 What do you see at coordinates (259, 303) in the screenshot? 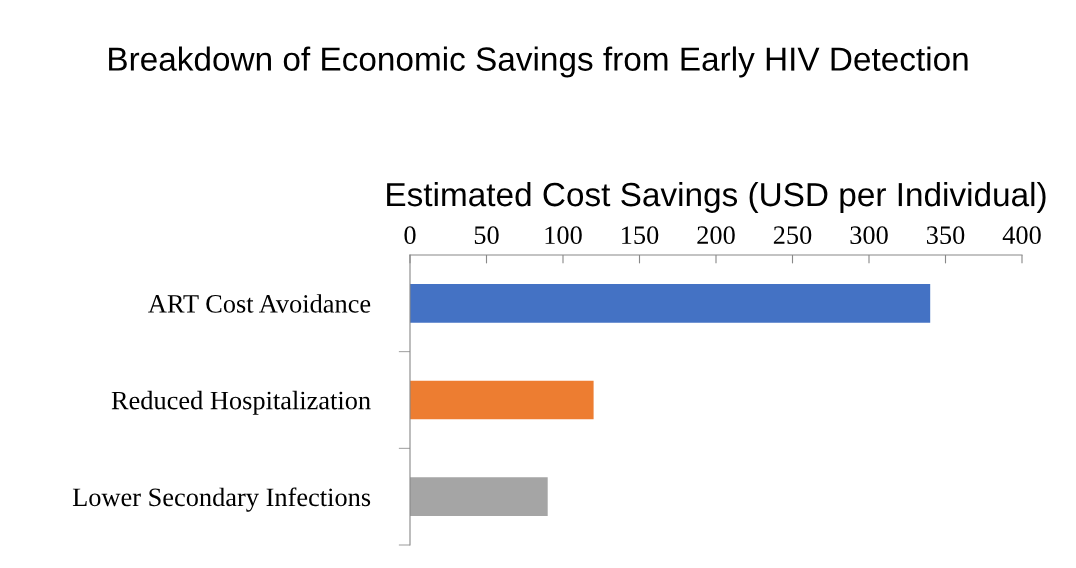
I see `y-tick-label: ART Cost Avoidance` at bounding box center [259, 303].